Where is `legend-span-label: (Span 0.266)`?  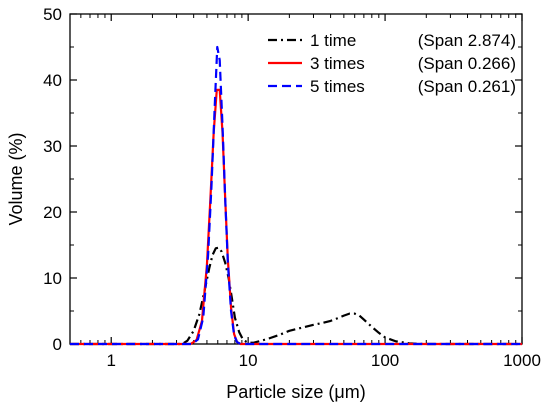
legend-span-label: (Span 0.266) is located at coordinates (467, 63).